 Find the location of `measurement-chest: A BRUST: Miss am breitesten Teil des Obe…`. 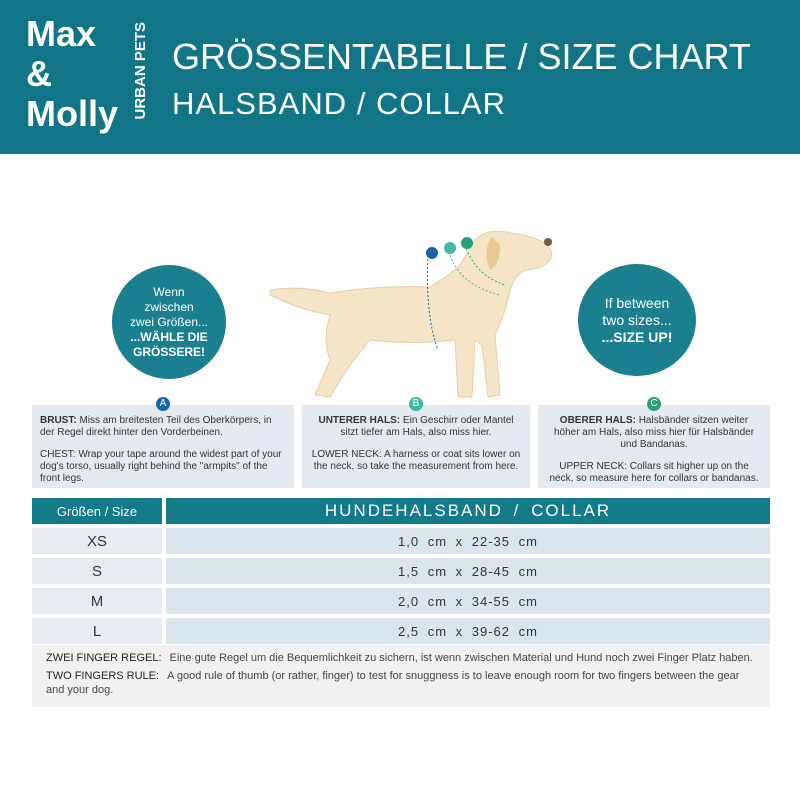

measurement-chest: A BRUST: Miss am breitesten Teil des Obe… is located at coordinates (163, 442).